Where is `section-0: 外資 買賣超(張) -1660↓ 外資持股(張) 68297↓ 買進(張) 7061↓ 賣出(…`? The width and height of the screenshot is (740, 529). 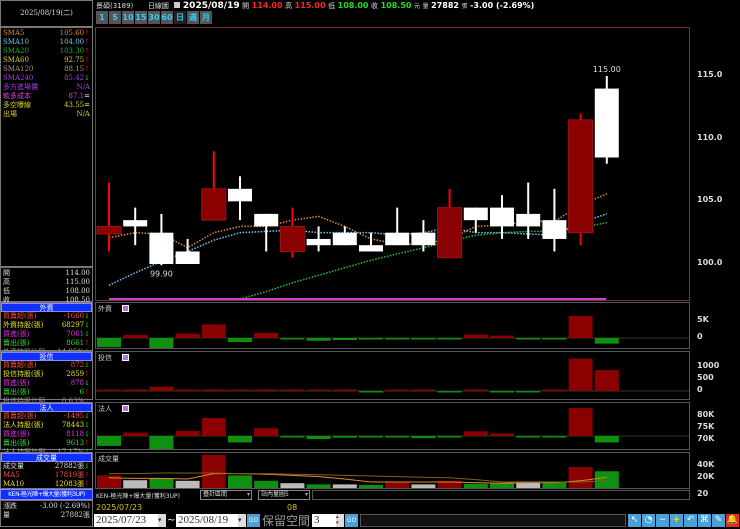
section-0: 外資 買賣超(張) -1660↓ 外資持股(張) 68297↓ 買進(張) 7061↓ 賣出(… is located at coordinates (46, 329).